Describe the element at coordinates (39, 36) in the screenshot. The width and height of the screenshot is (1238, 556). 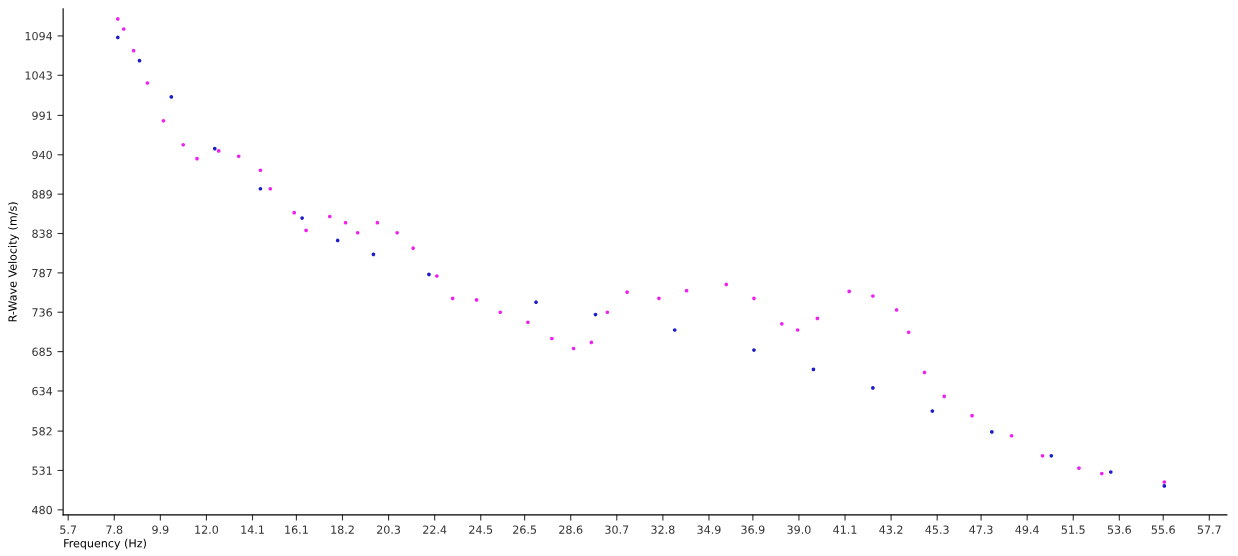
I see `y-tick-label: 1094` at that location.